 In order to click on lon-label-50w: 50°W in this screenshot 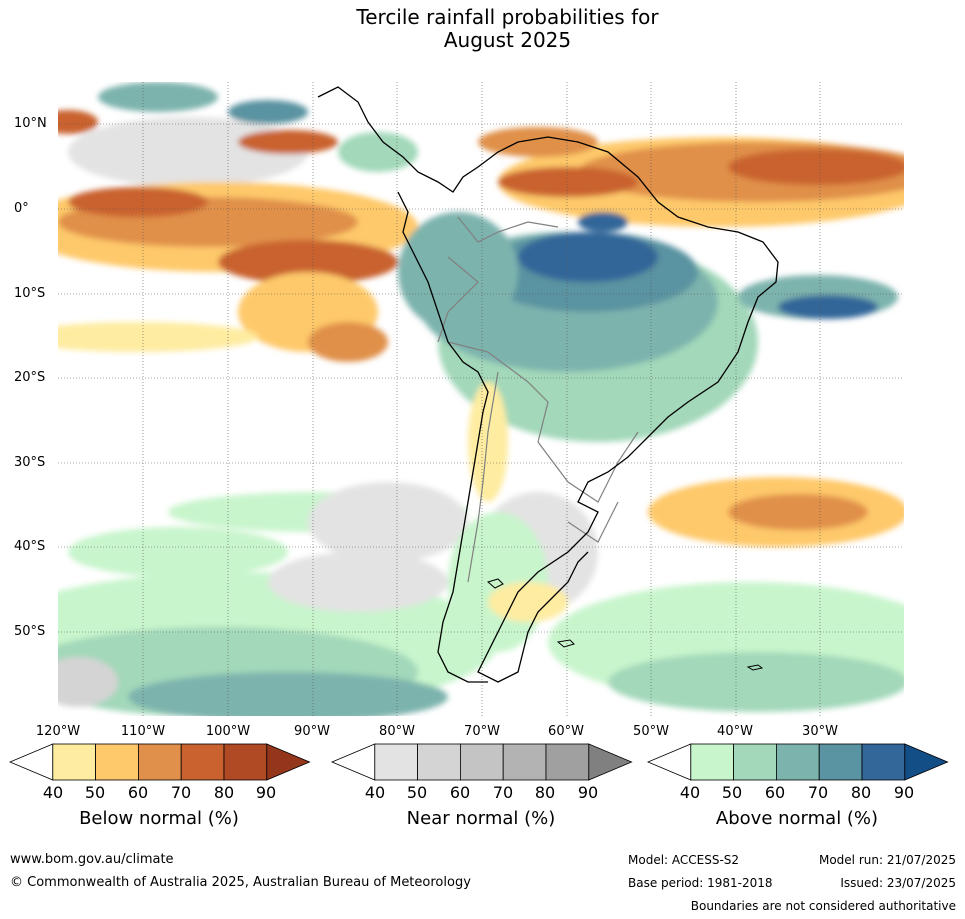, I will do `click(651, 731)`.